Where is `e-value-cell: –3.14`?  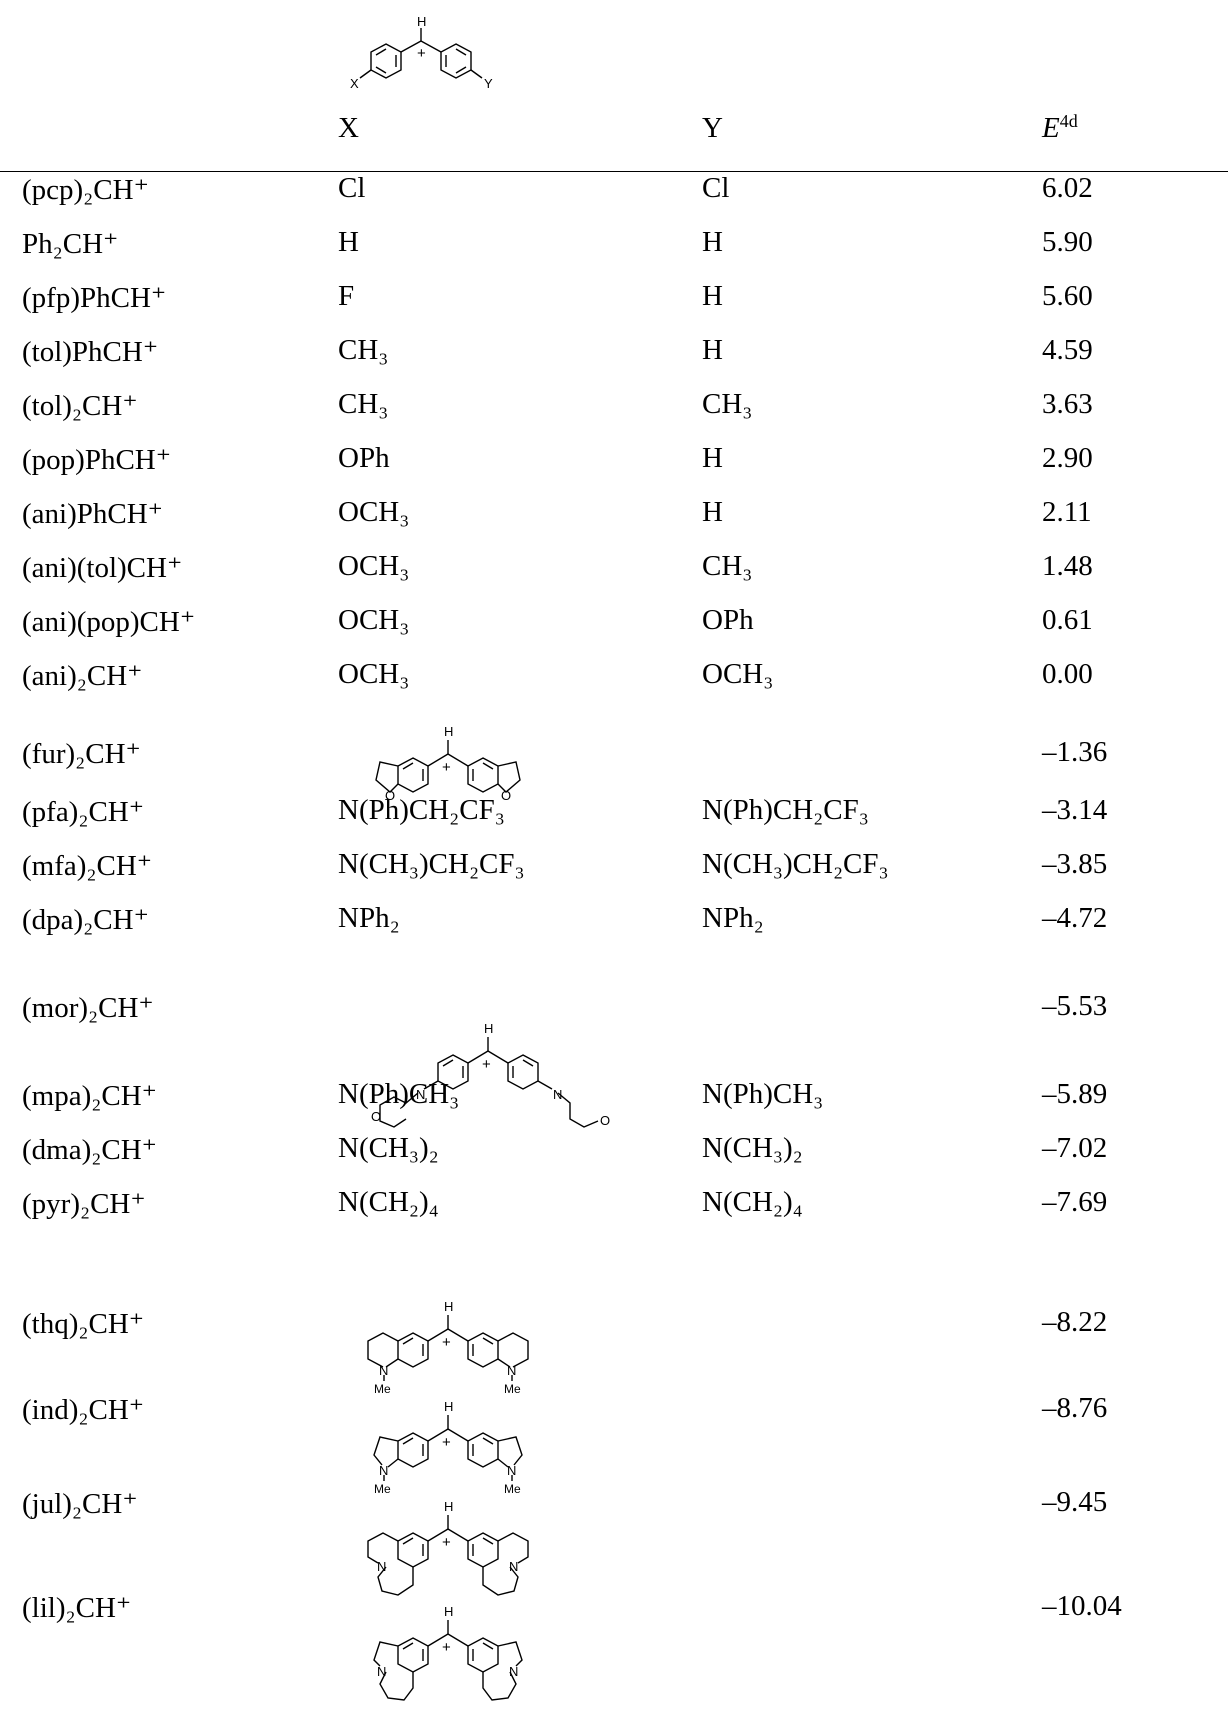 e-value-cell: –3.14 is located at coordinates (1075, 810).